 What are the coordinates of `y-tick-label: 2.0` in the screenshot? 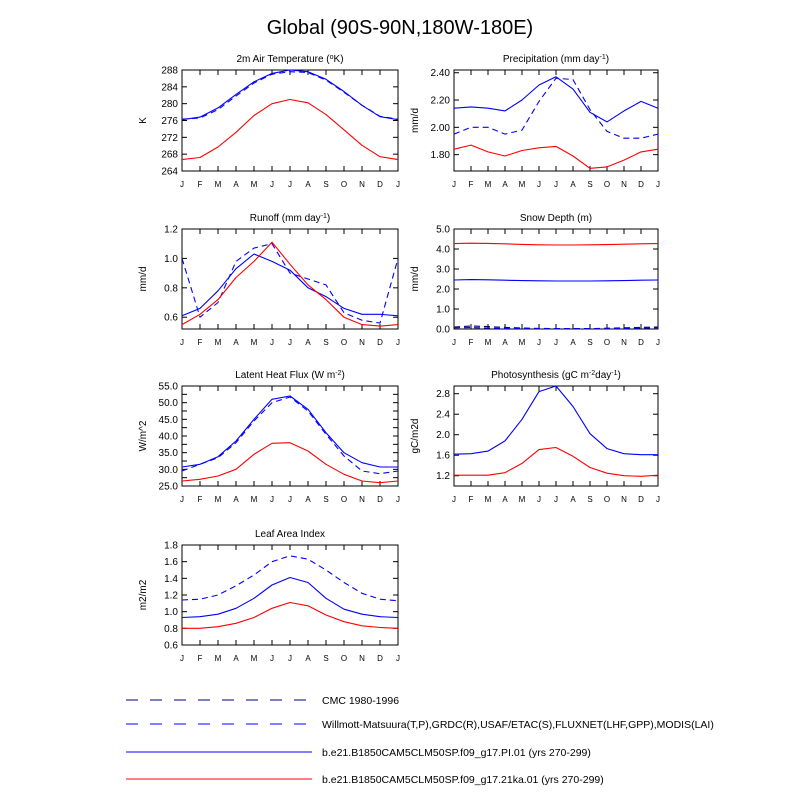 It's located at (443, 290).